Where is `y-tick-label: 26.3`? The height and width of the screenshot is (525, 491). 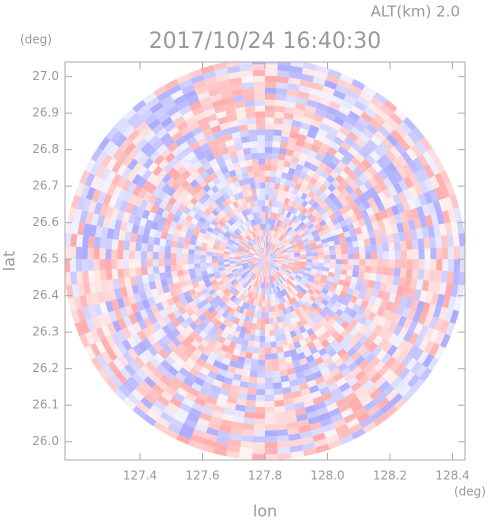 y-tick-label: 26.3 is located at coordinates (45, 332).